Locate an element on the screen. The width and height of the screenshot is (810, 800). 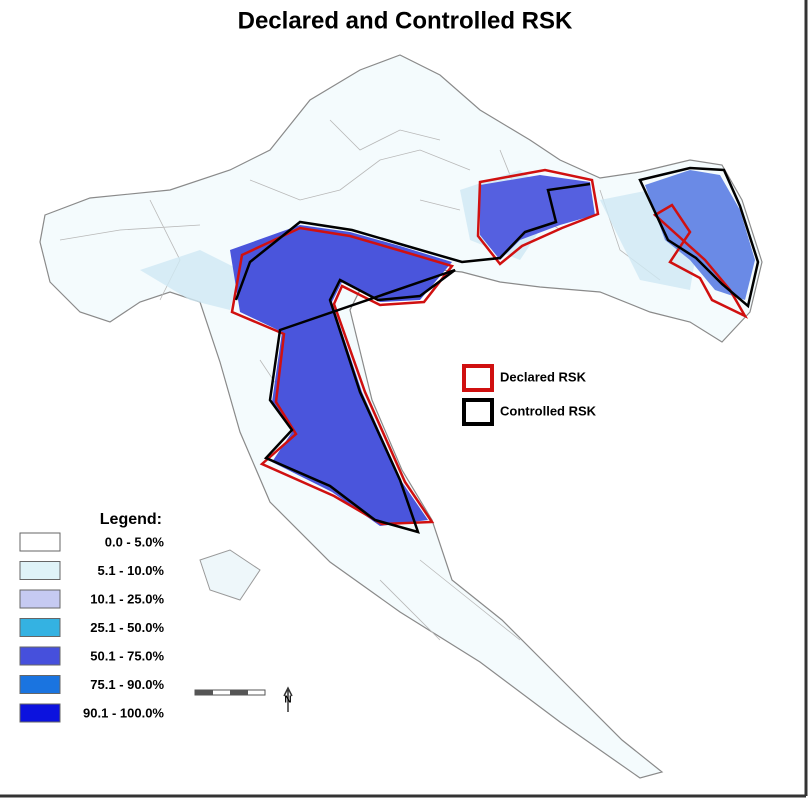
rsk-slavonia-shaded is located at coordinates (537, 217).